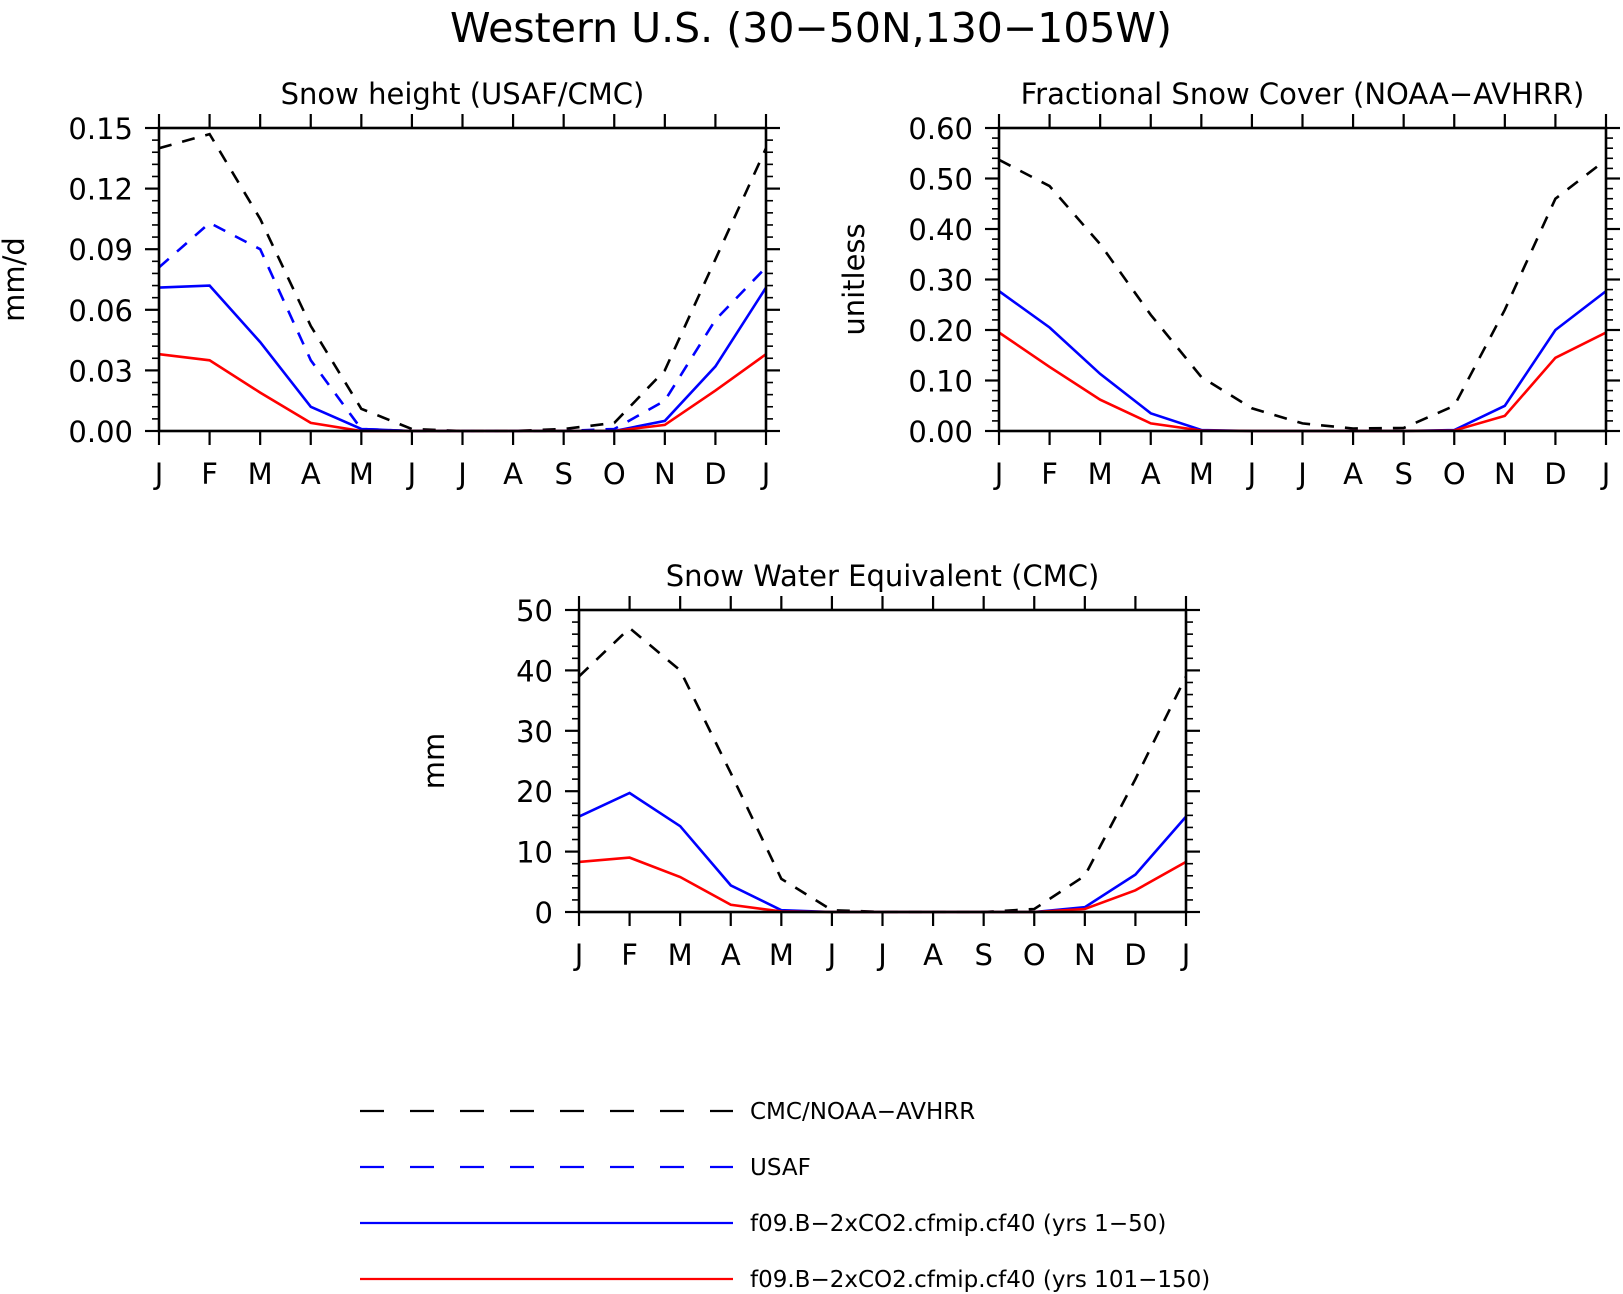 Image resolution: width=1623 pixels, height=1294 pixels. What do you see at coordinates (862, 1112) in the screenshot?
I see `legend-label: CMC/NOAA−AVHRR` at bounding box center [862, 1112].